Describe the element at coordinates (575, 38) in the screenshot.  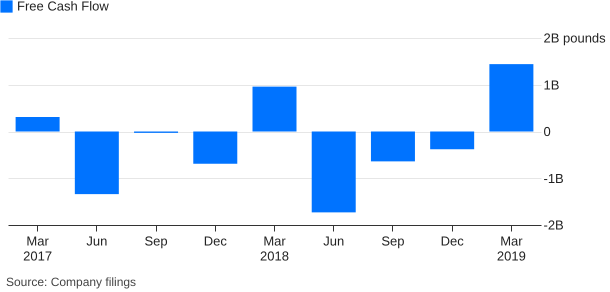
I see `y-tick-label: 2B pounds` at that location.